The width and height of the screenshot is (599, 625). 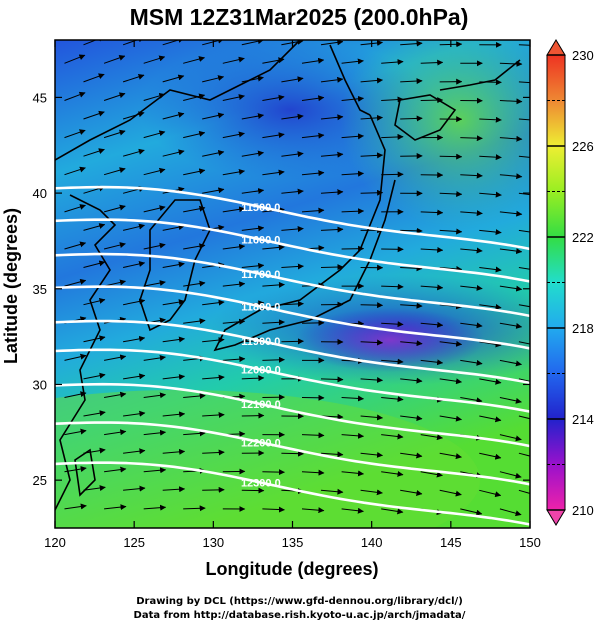 What do you see at coordinates (451, 542) in the screenshot?
I see `x-tick-label: 145` at bounding box center [451, 542].